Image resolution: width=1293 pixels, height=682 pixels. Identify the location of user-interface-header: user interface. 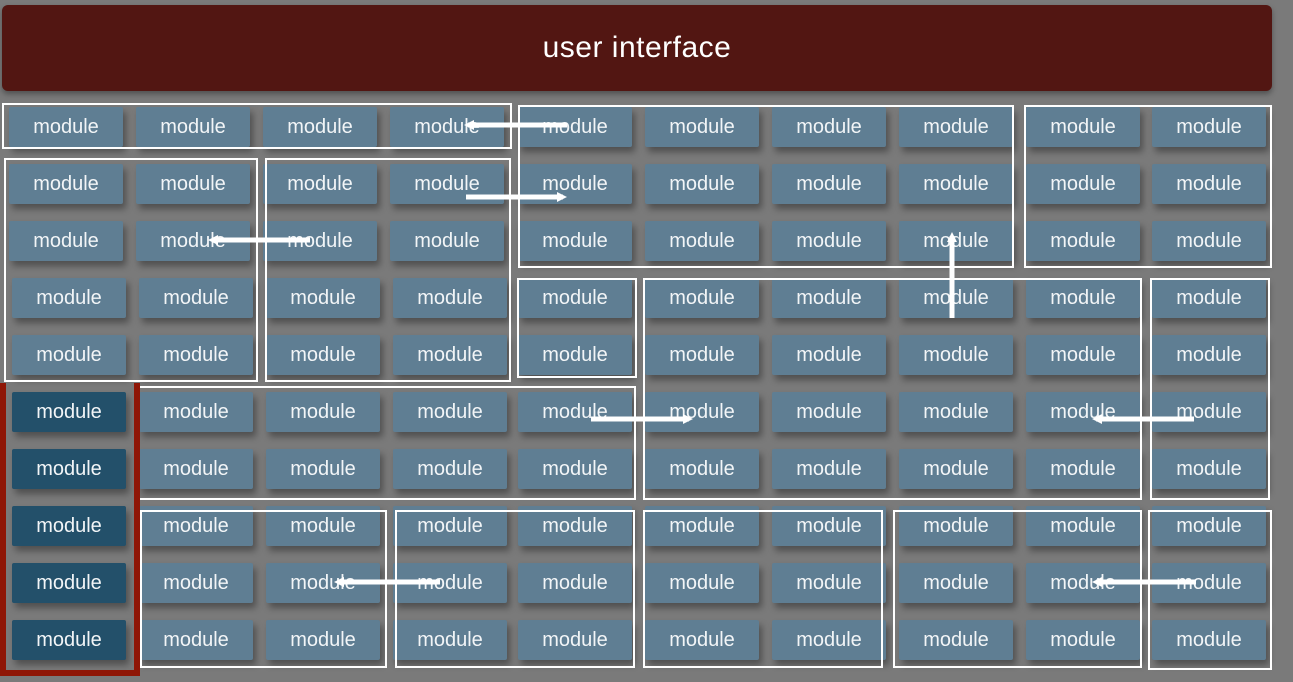
(637, 48).